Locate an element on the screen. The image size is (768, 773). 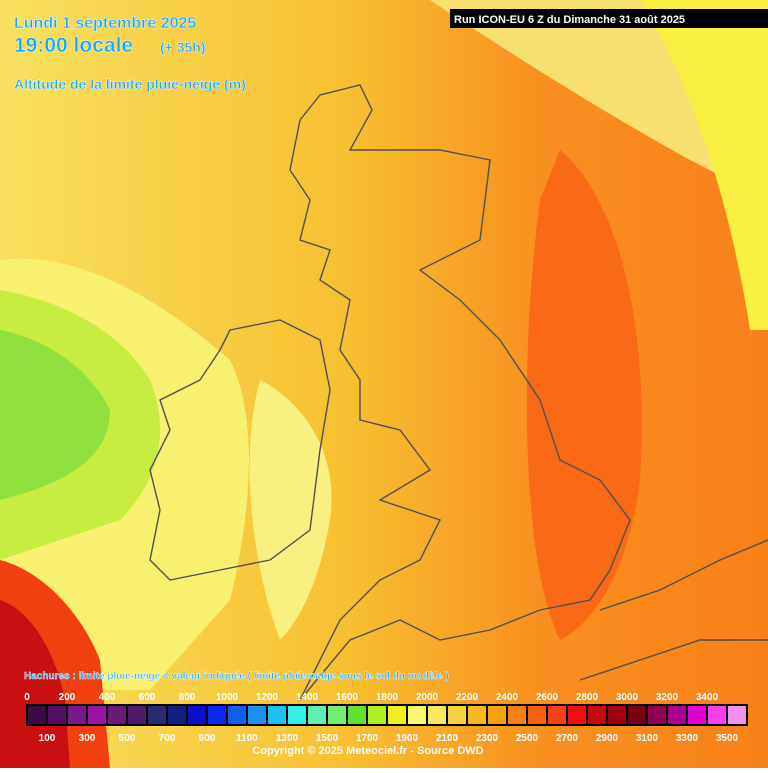
scale-label: 1900 is located at coordinates (407, 738).